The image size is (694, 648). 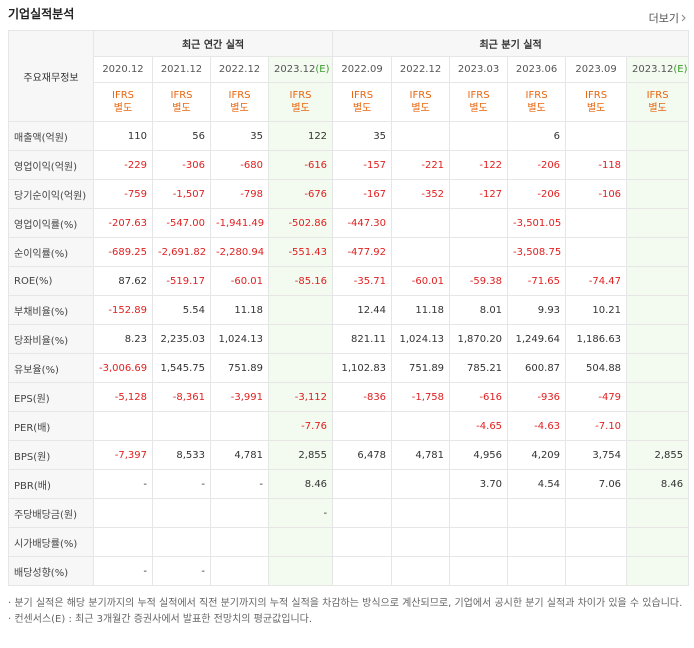 What do you see at coordinates (181, 397) in the screenshot?
I see `value-cell: -8,361` at bounding box center [181, 397].